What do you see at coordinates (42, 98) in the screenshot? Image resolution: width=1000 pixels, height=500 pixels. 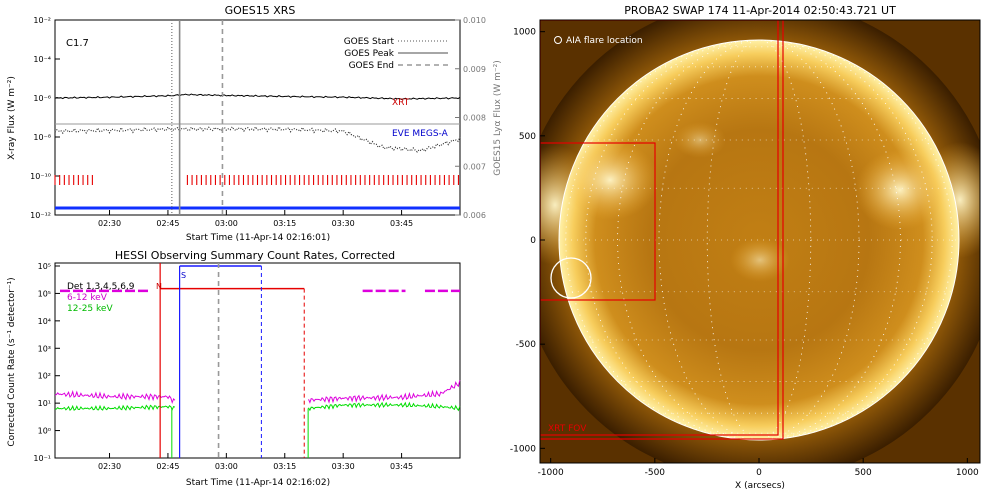 I see `goes-ytick-label: 10⁻⁶` at bounding box center [42, 98].